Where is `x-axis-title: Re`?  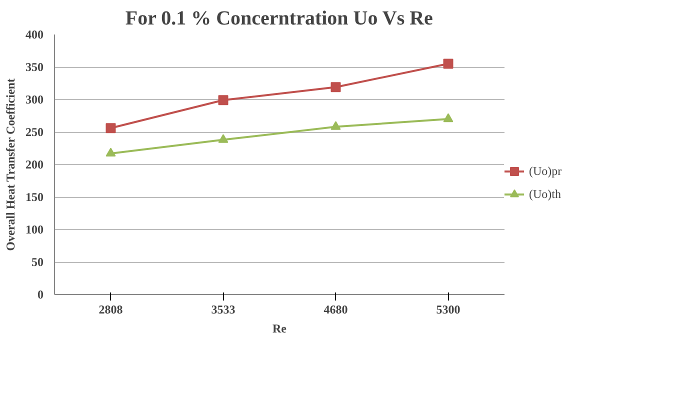
x-axis-title: Re is located at coordinates (280, 329).